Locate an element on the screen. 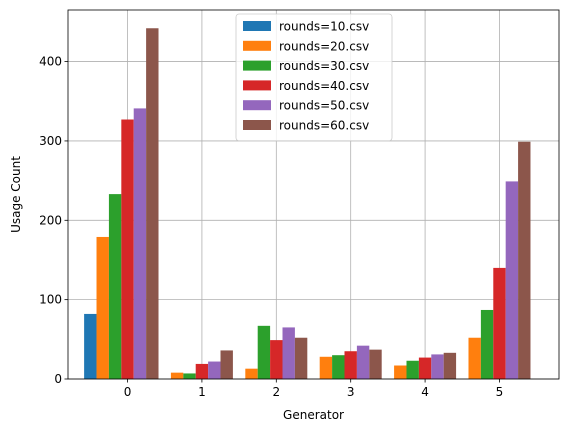  y-tick-label: 0 is located at coordinates (58, 379).